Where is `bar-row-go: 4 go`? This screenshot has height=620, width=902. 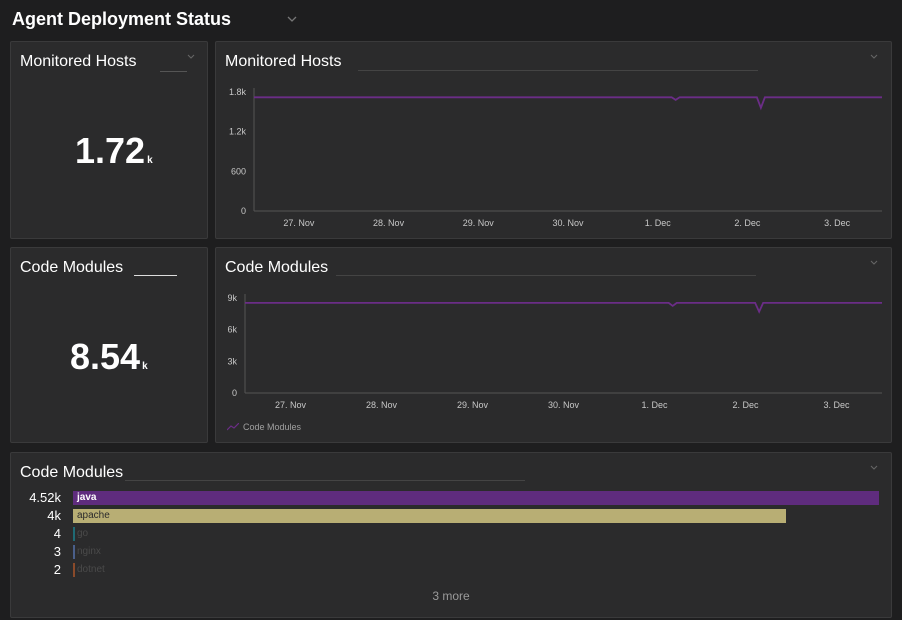 bar-row-go: 4 go is located at coordinates (451, 534).